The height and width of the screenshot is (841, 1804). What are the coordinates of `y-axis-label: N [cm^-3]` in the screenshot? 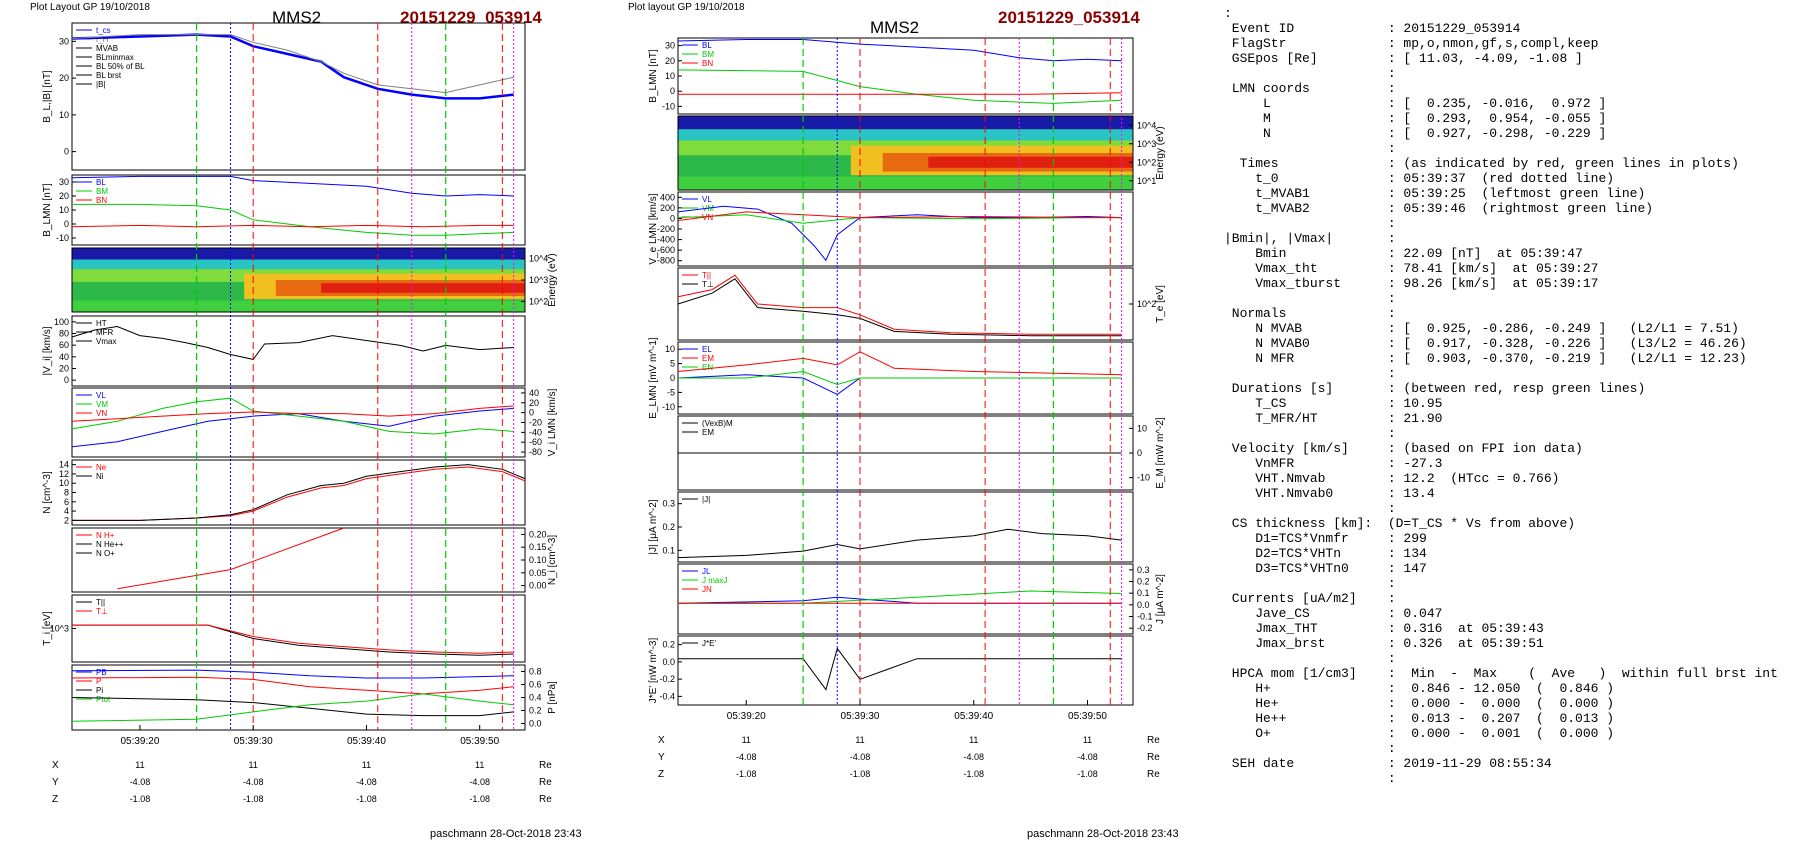 It's located at (47, 492).